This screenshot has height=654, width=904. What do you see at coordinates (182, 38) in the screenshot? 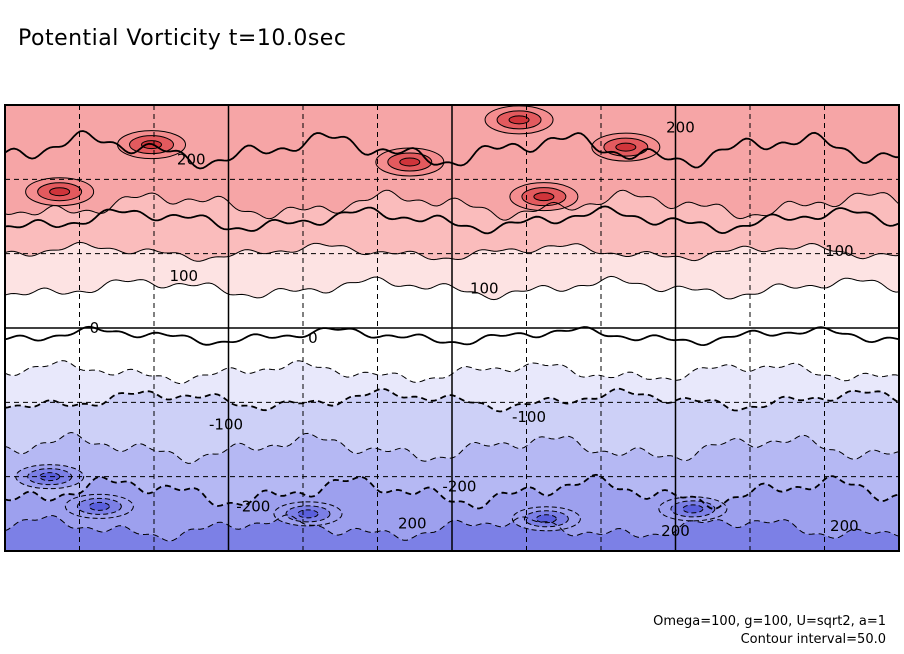
I see `chart-title: Potential Vorticity t=10.0sec` at bounding box center [182, 38].